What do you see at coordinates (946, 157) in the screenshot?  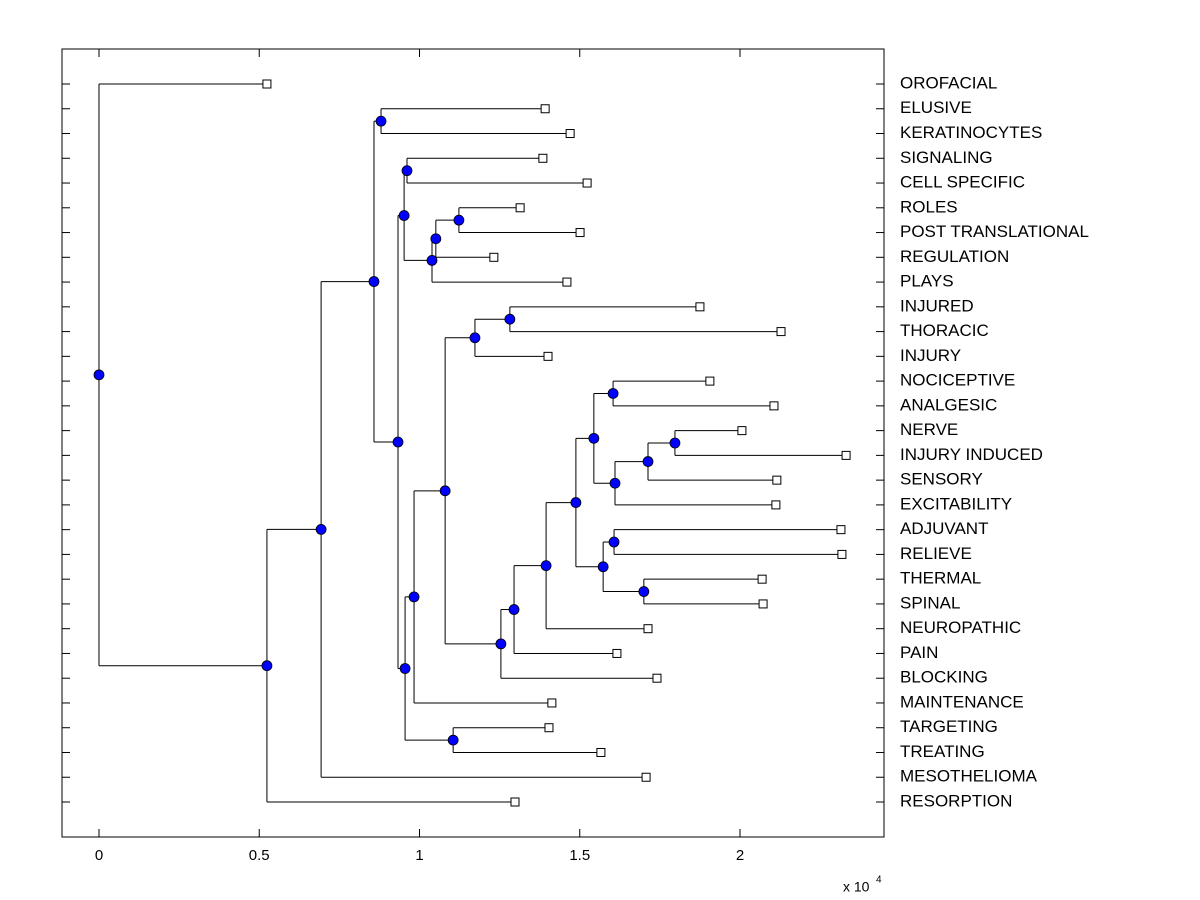 I see `leaf-label: SIGNALING` at bounding box center [946, 157].